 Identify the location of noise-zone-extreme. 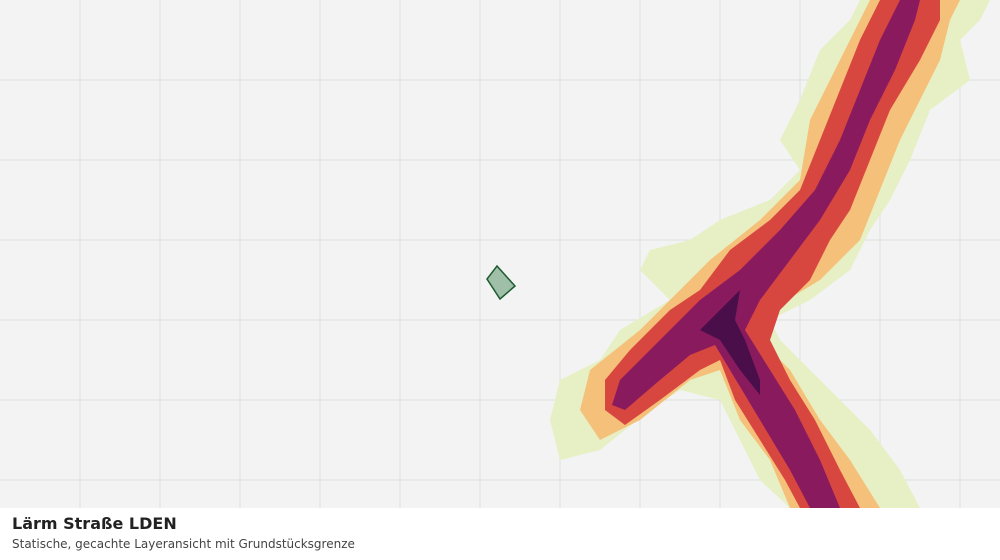
(730, 342).